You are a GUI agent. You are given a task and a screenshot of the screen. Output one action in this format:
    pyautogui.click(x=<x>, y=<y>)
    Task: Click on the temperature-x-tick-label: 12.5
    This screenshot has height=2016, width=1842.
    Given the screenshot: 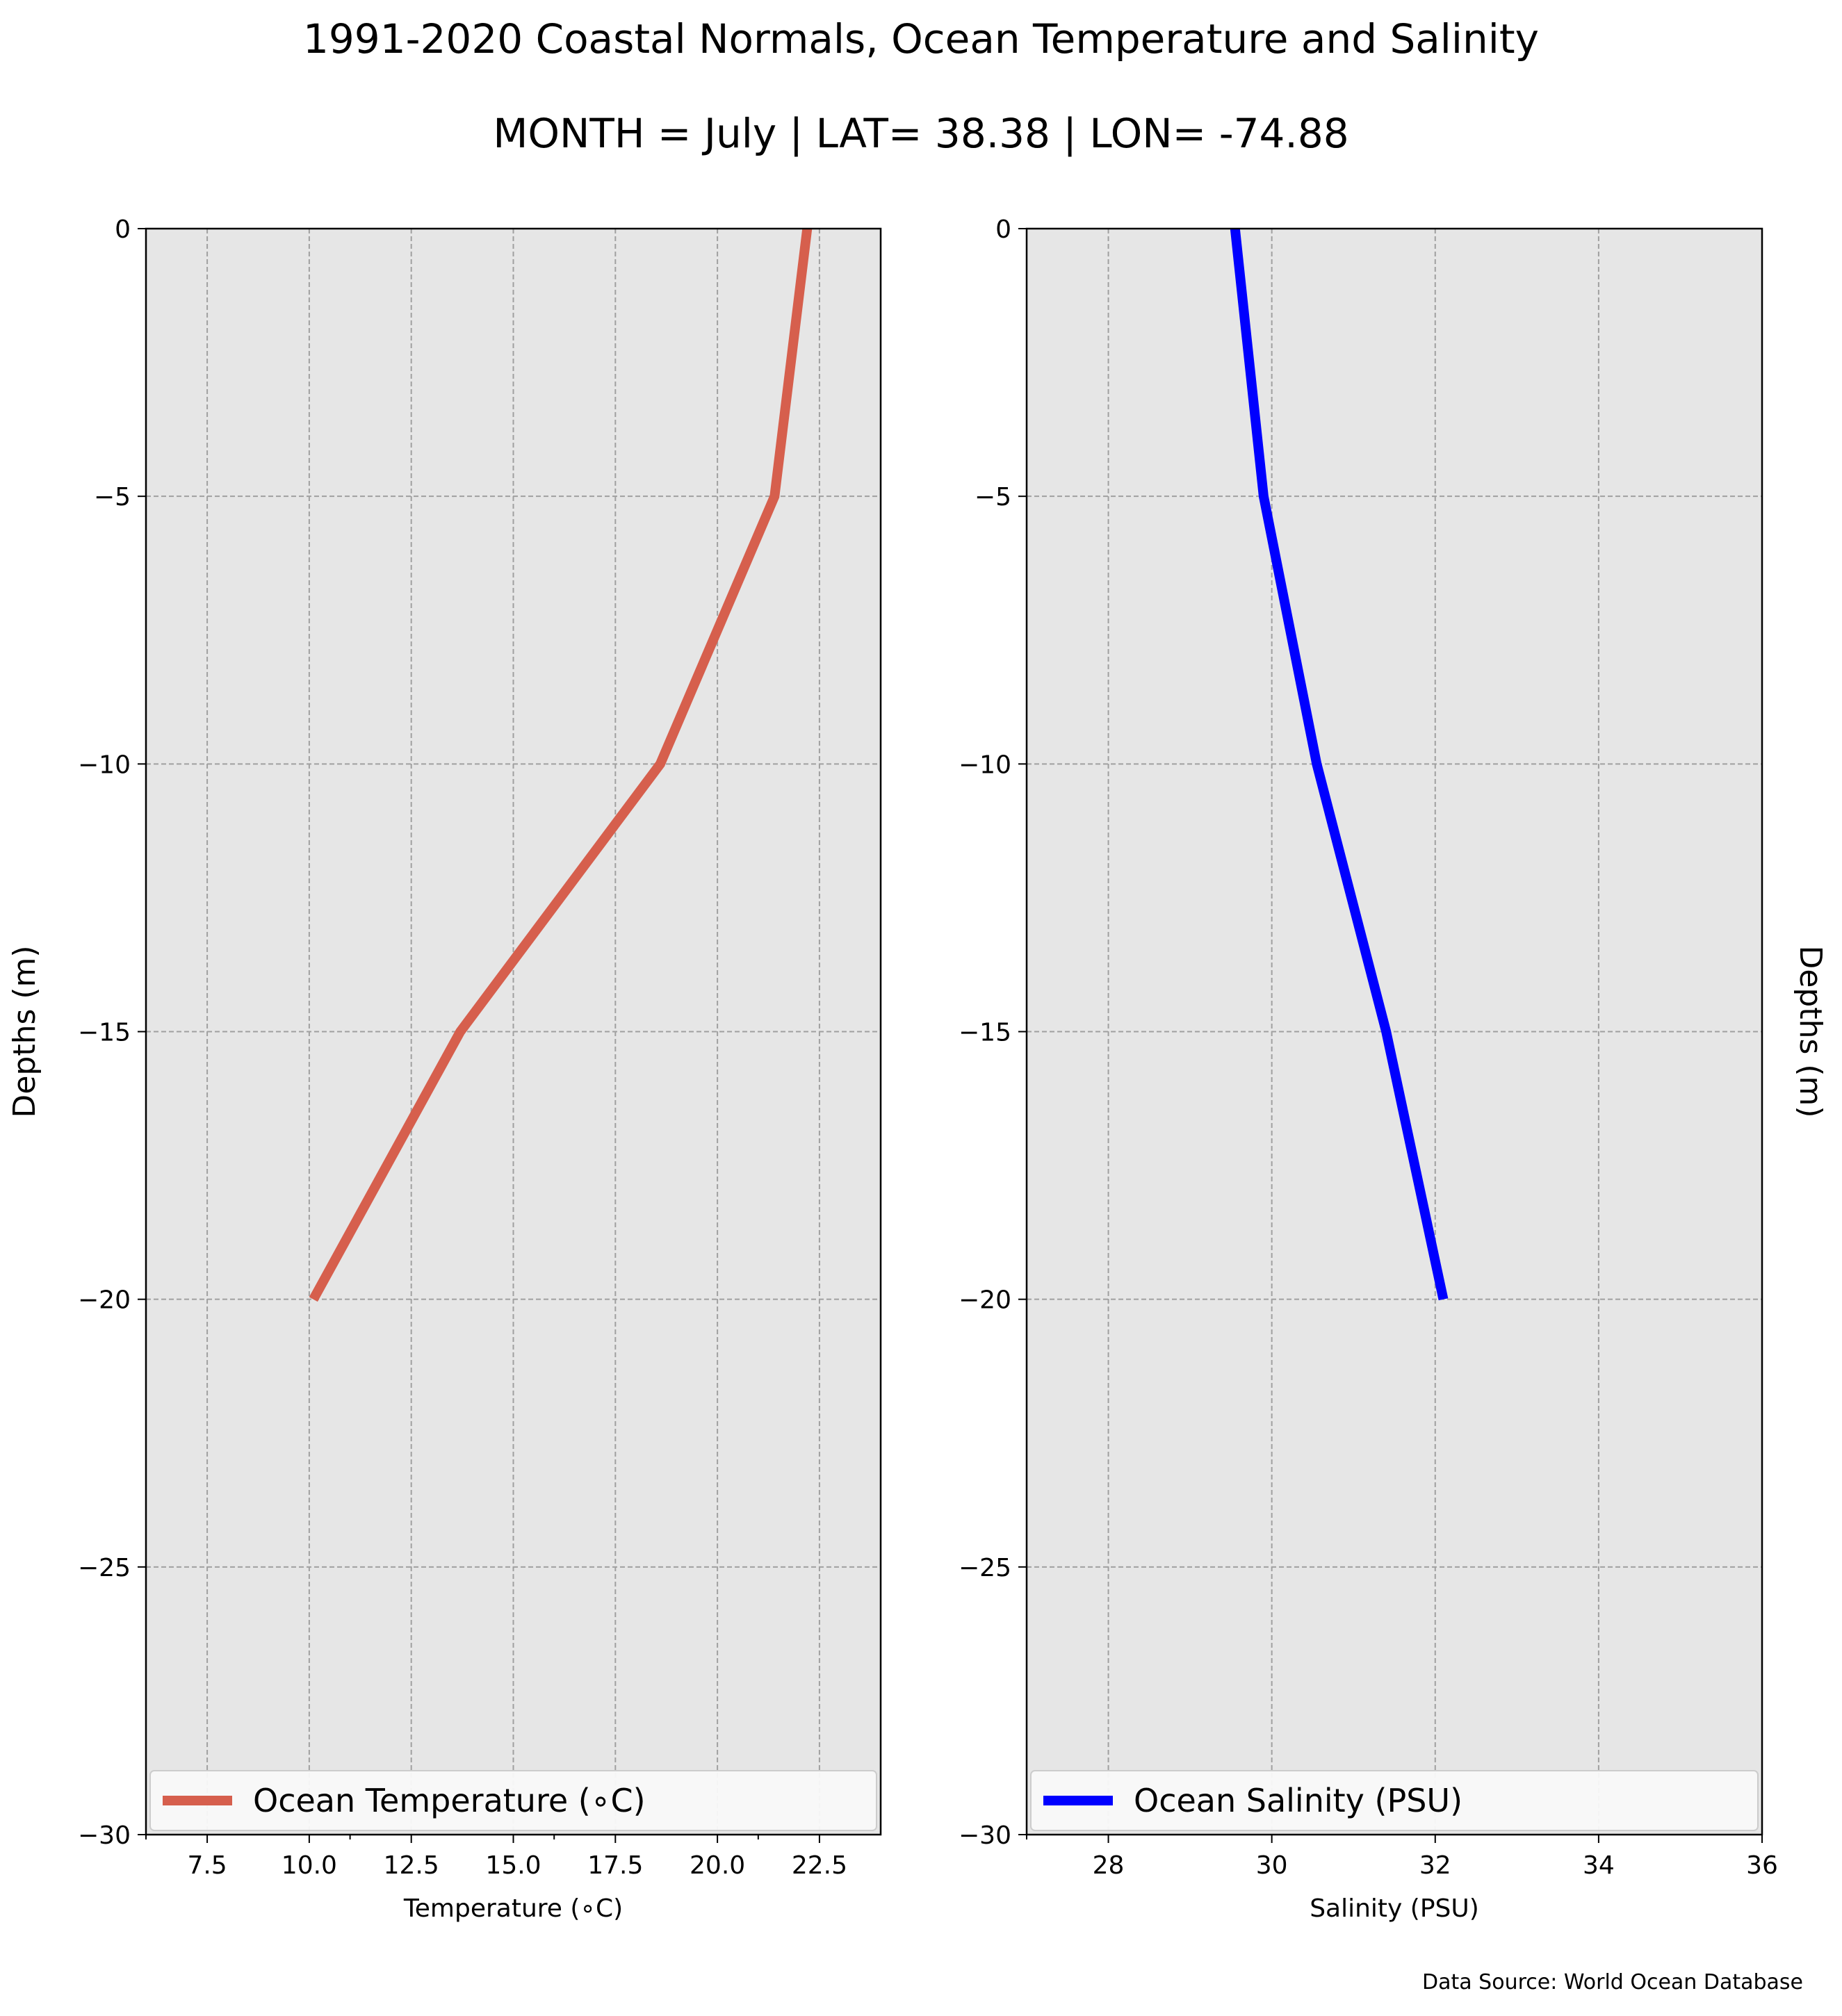 What is the action you would take?
    pyautogui.click(x=412, y=1866)
    